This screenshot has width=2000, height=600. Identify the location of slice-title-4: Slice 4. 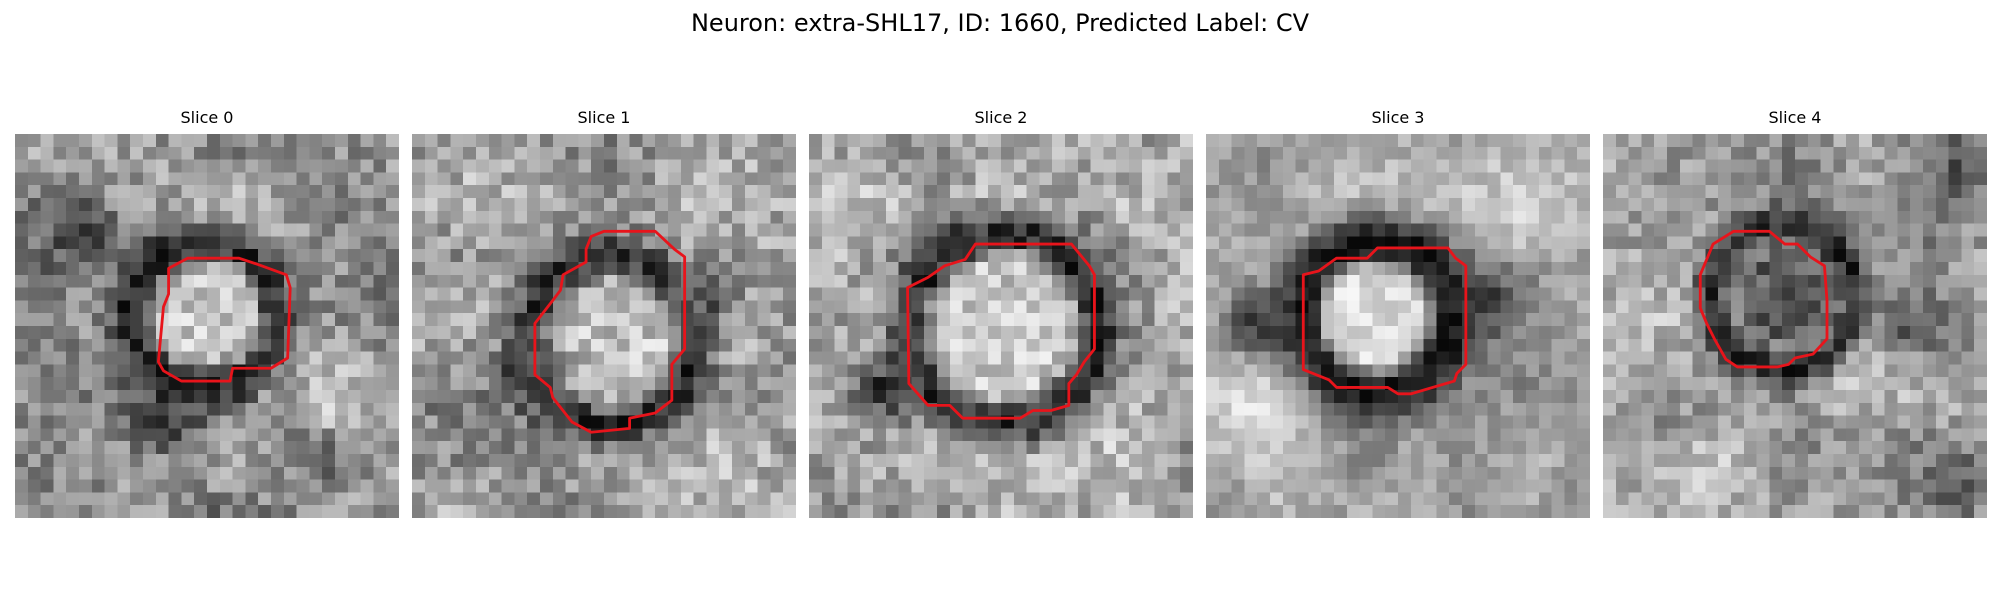
(1795, 117).